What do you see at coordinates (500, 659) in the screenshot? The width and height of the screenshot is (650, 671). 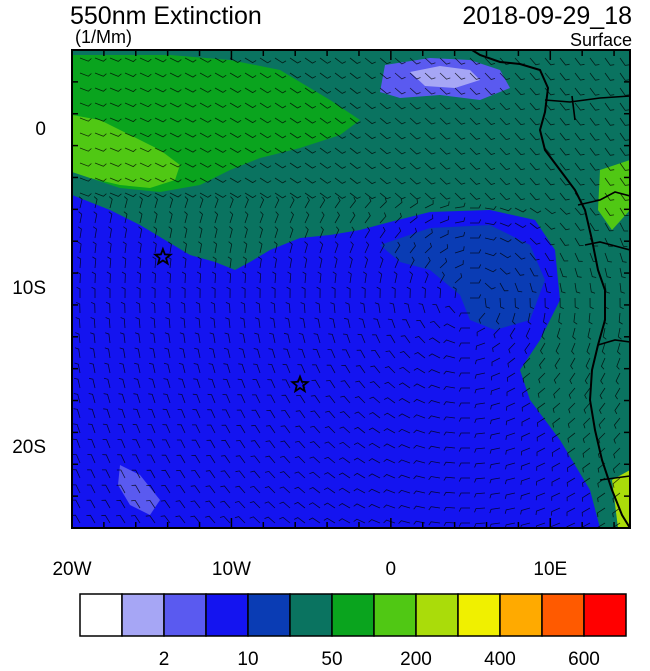 I see `colorbar-label: 400` at bounding box center [500, 659].